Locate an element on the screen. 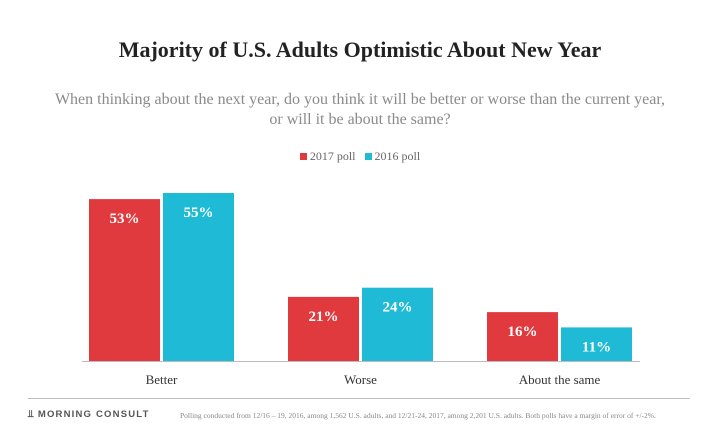 This screenshot has height=432, width=720. data-label: 11% is located at coordinates (596, 347).